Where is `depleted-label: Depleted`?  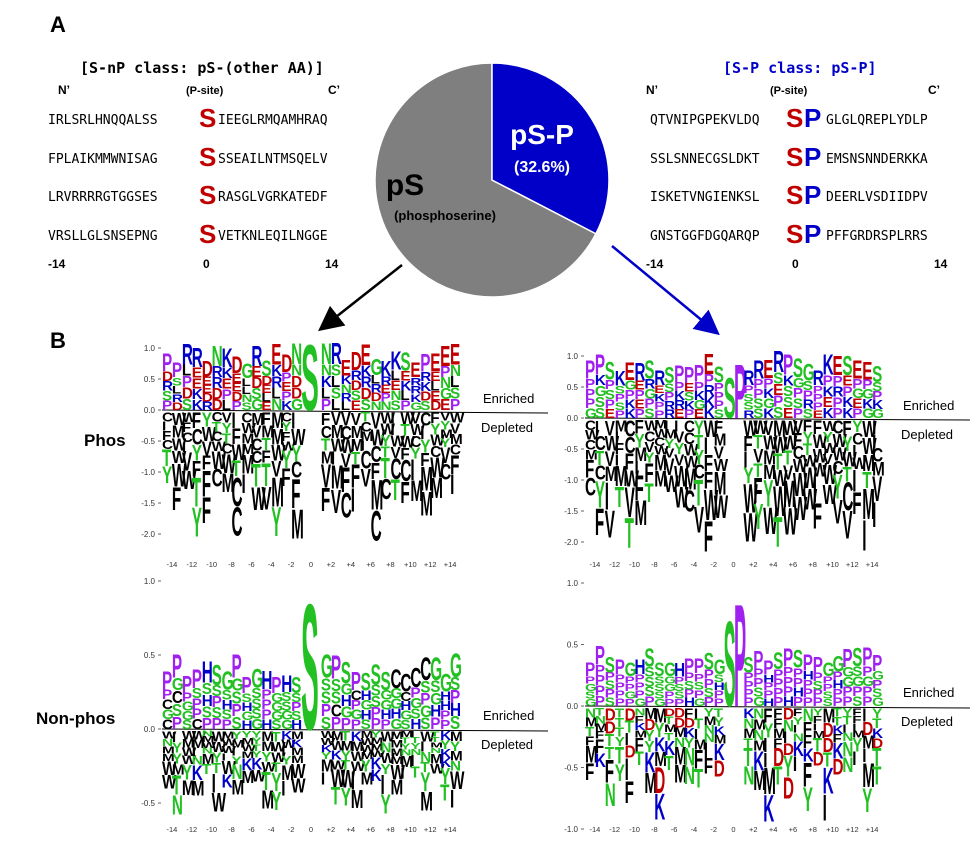 depleted-label: Depleted is located at coordinates (927, 721).